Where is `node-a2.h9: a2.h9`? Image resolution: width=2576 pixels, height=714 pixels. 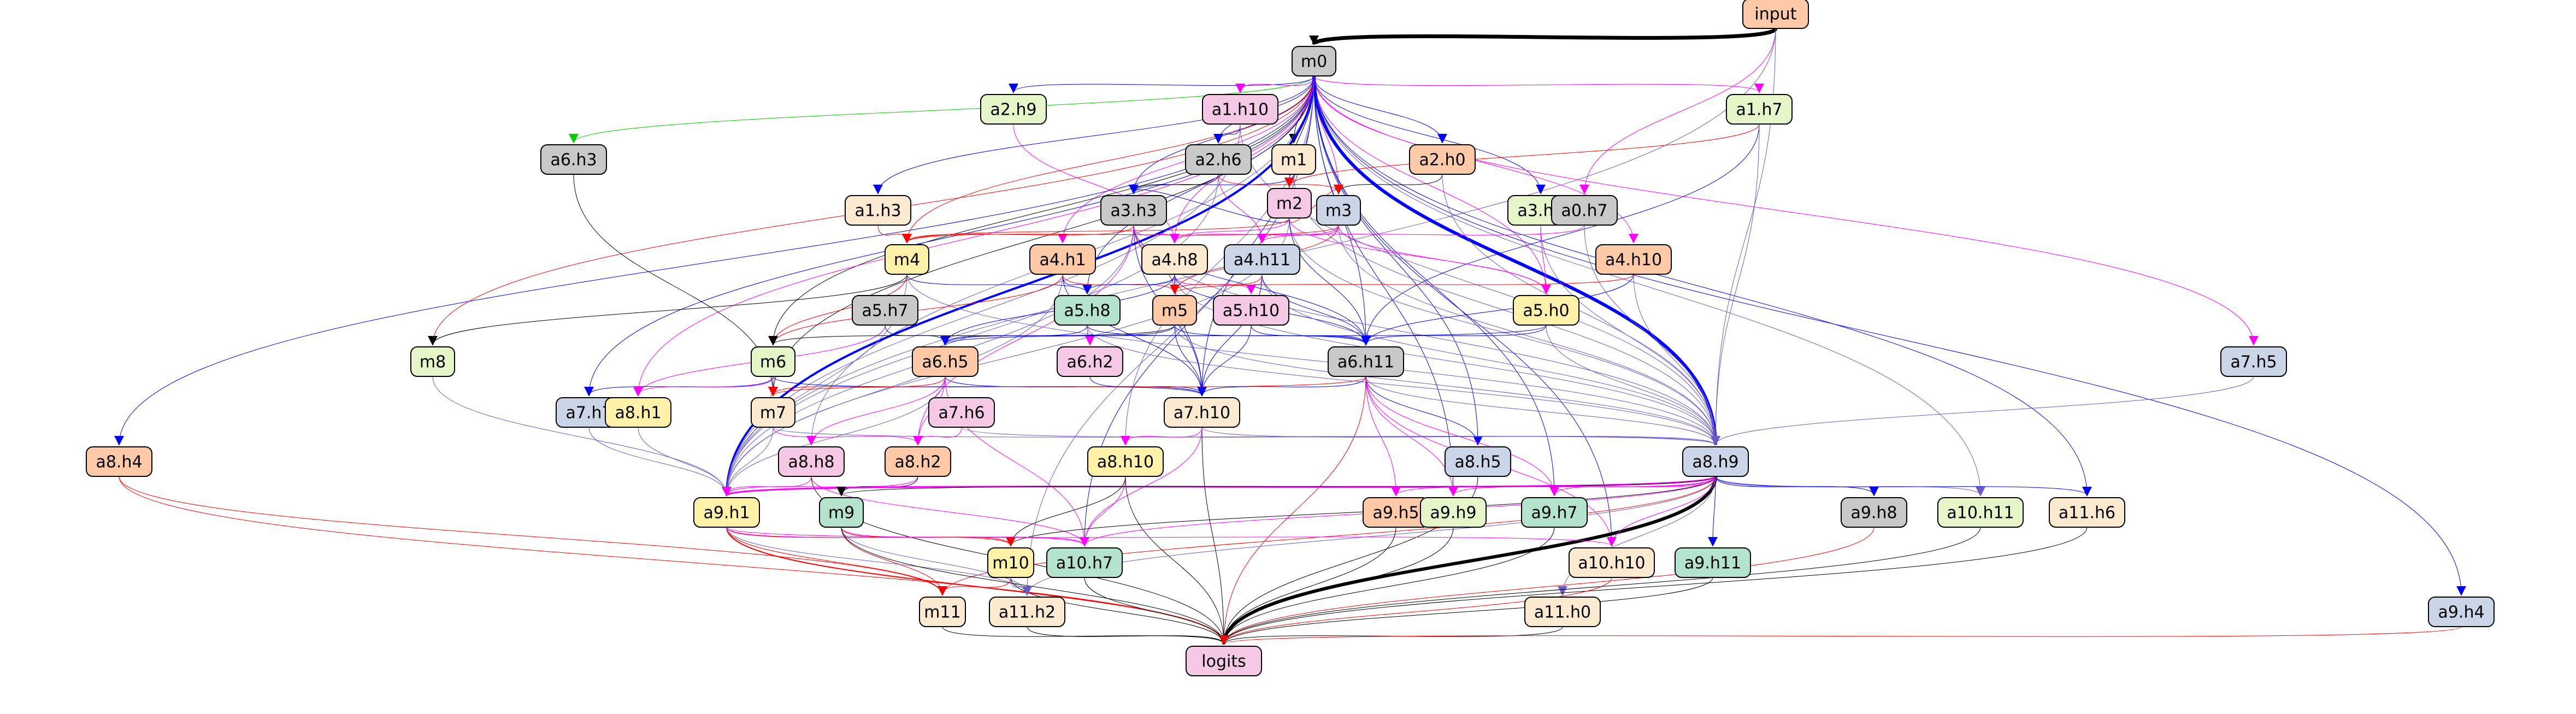 node-a2.h9: a2.h9 is located at coordinates (1013, 109).